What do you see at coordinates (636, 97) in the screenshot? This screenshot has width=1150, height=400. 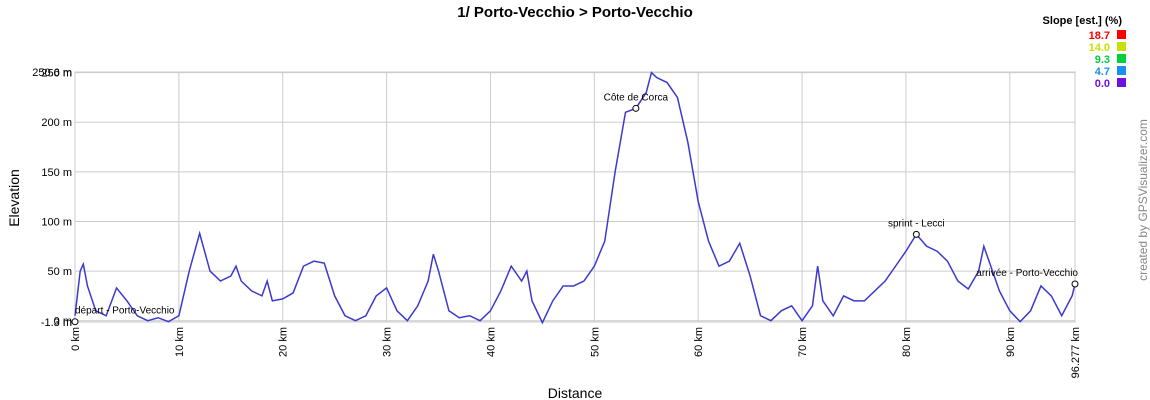 I see `waypoint-label: Côte de Corca` at bounding box center [636, 97].